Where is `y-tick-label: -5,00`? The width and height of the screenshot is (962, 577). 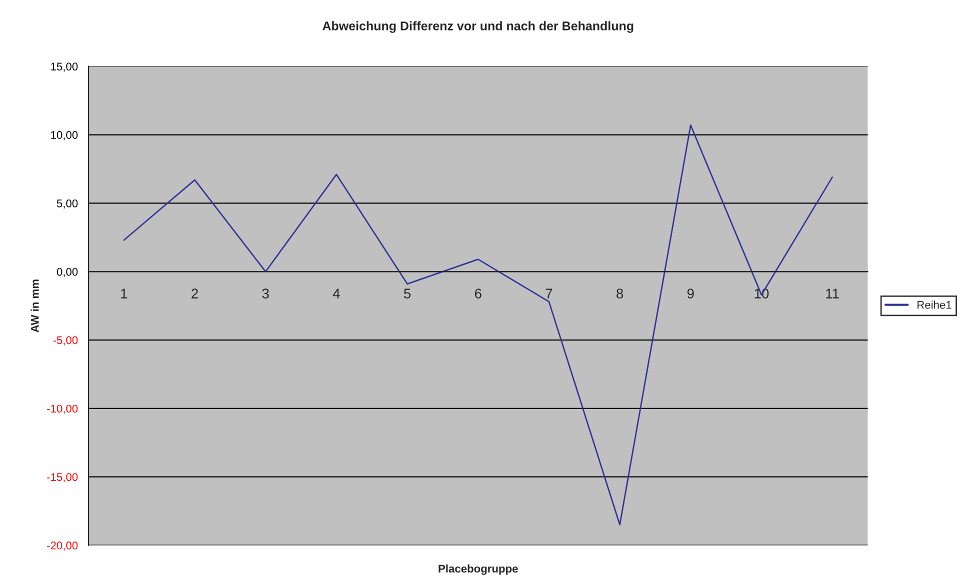
y-tick-label: -5,00 is located at coordinates (65, 341).